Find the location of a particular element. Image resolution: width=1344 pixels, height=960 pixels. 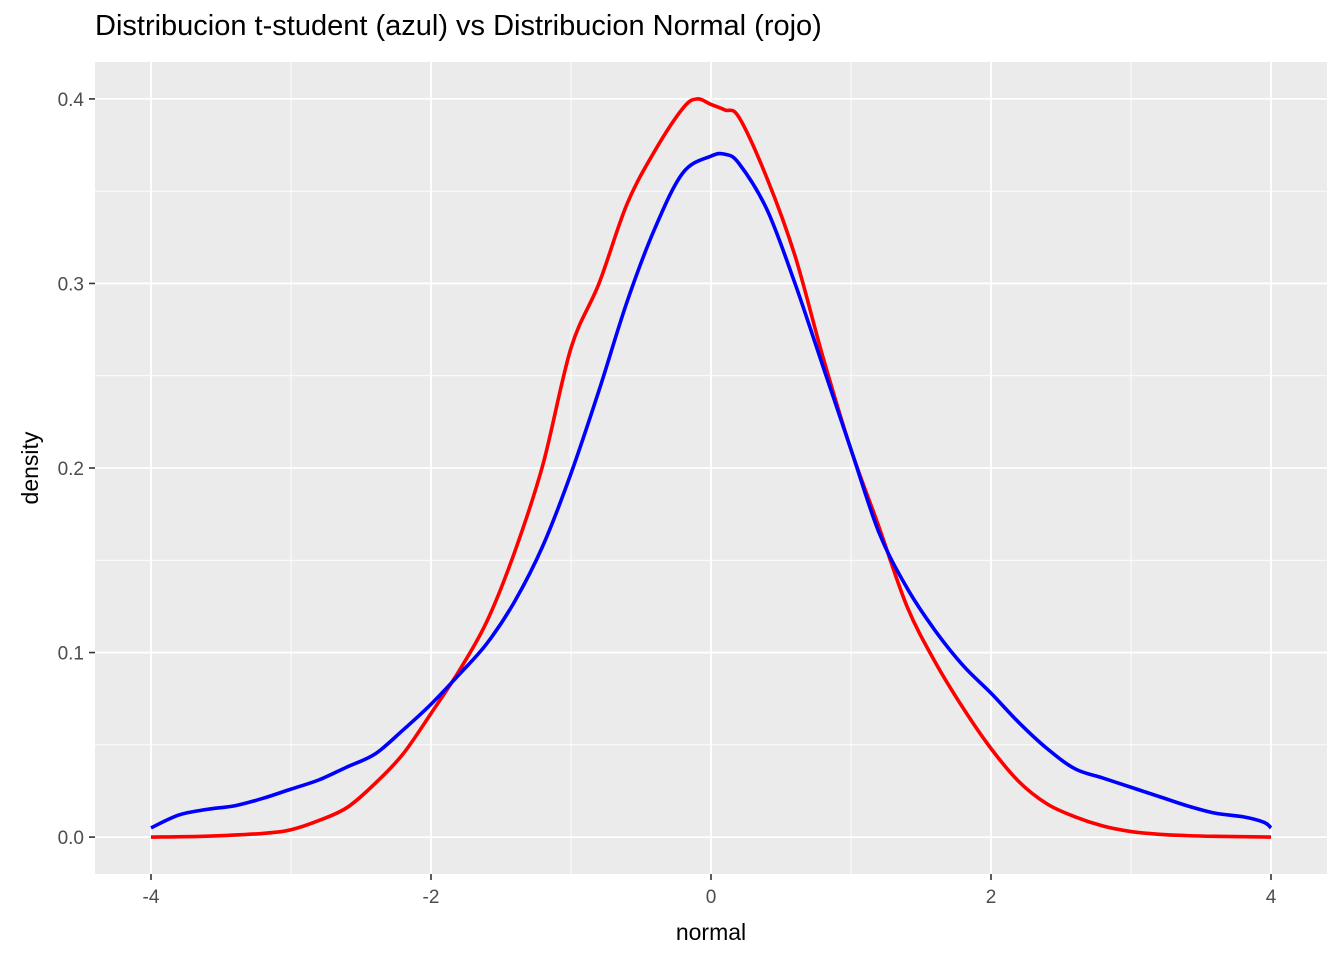

x-tick-label: 2 is located at coordinates (991, 897).